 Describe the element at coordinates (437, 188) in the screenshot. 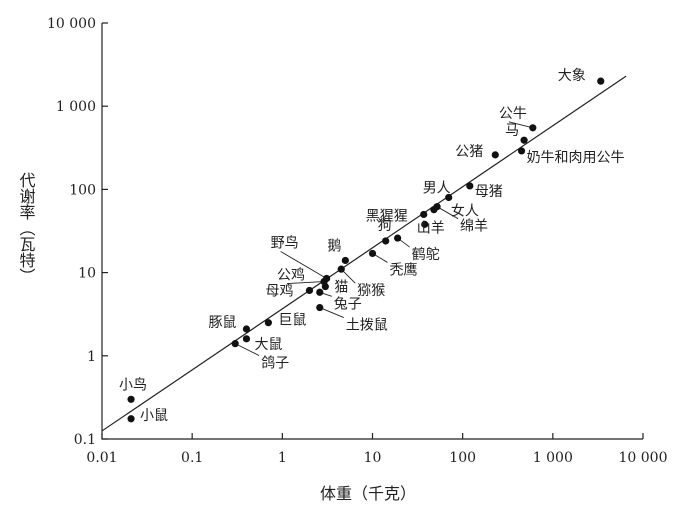

I see `point-label-22: 男人` at that location.